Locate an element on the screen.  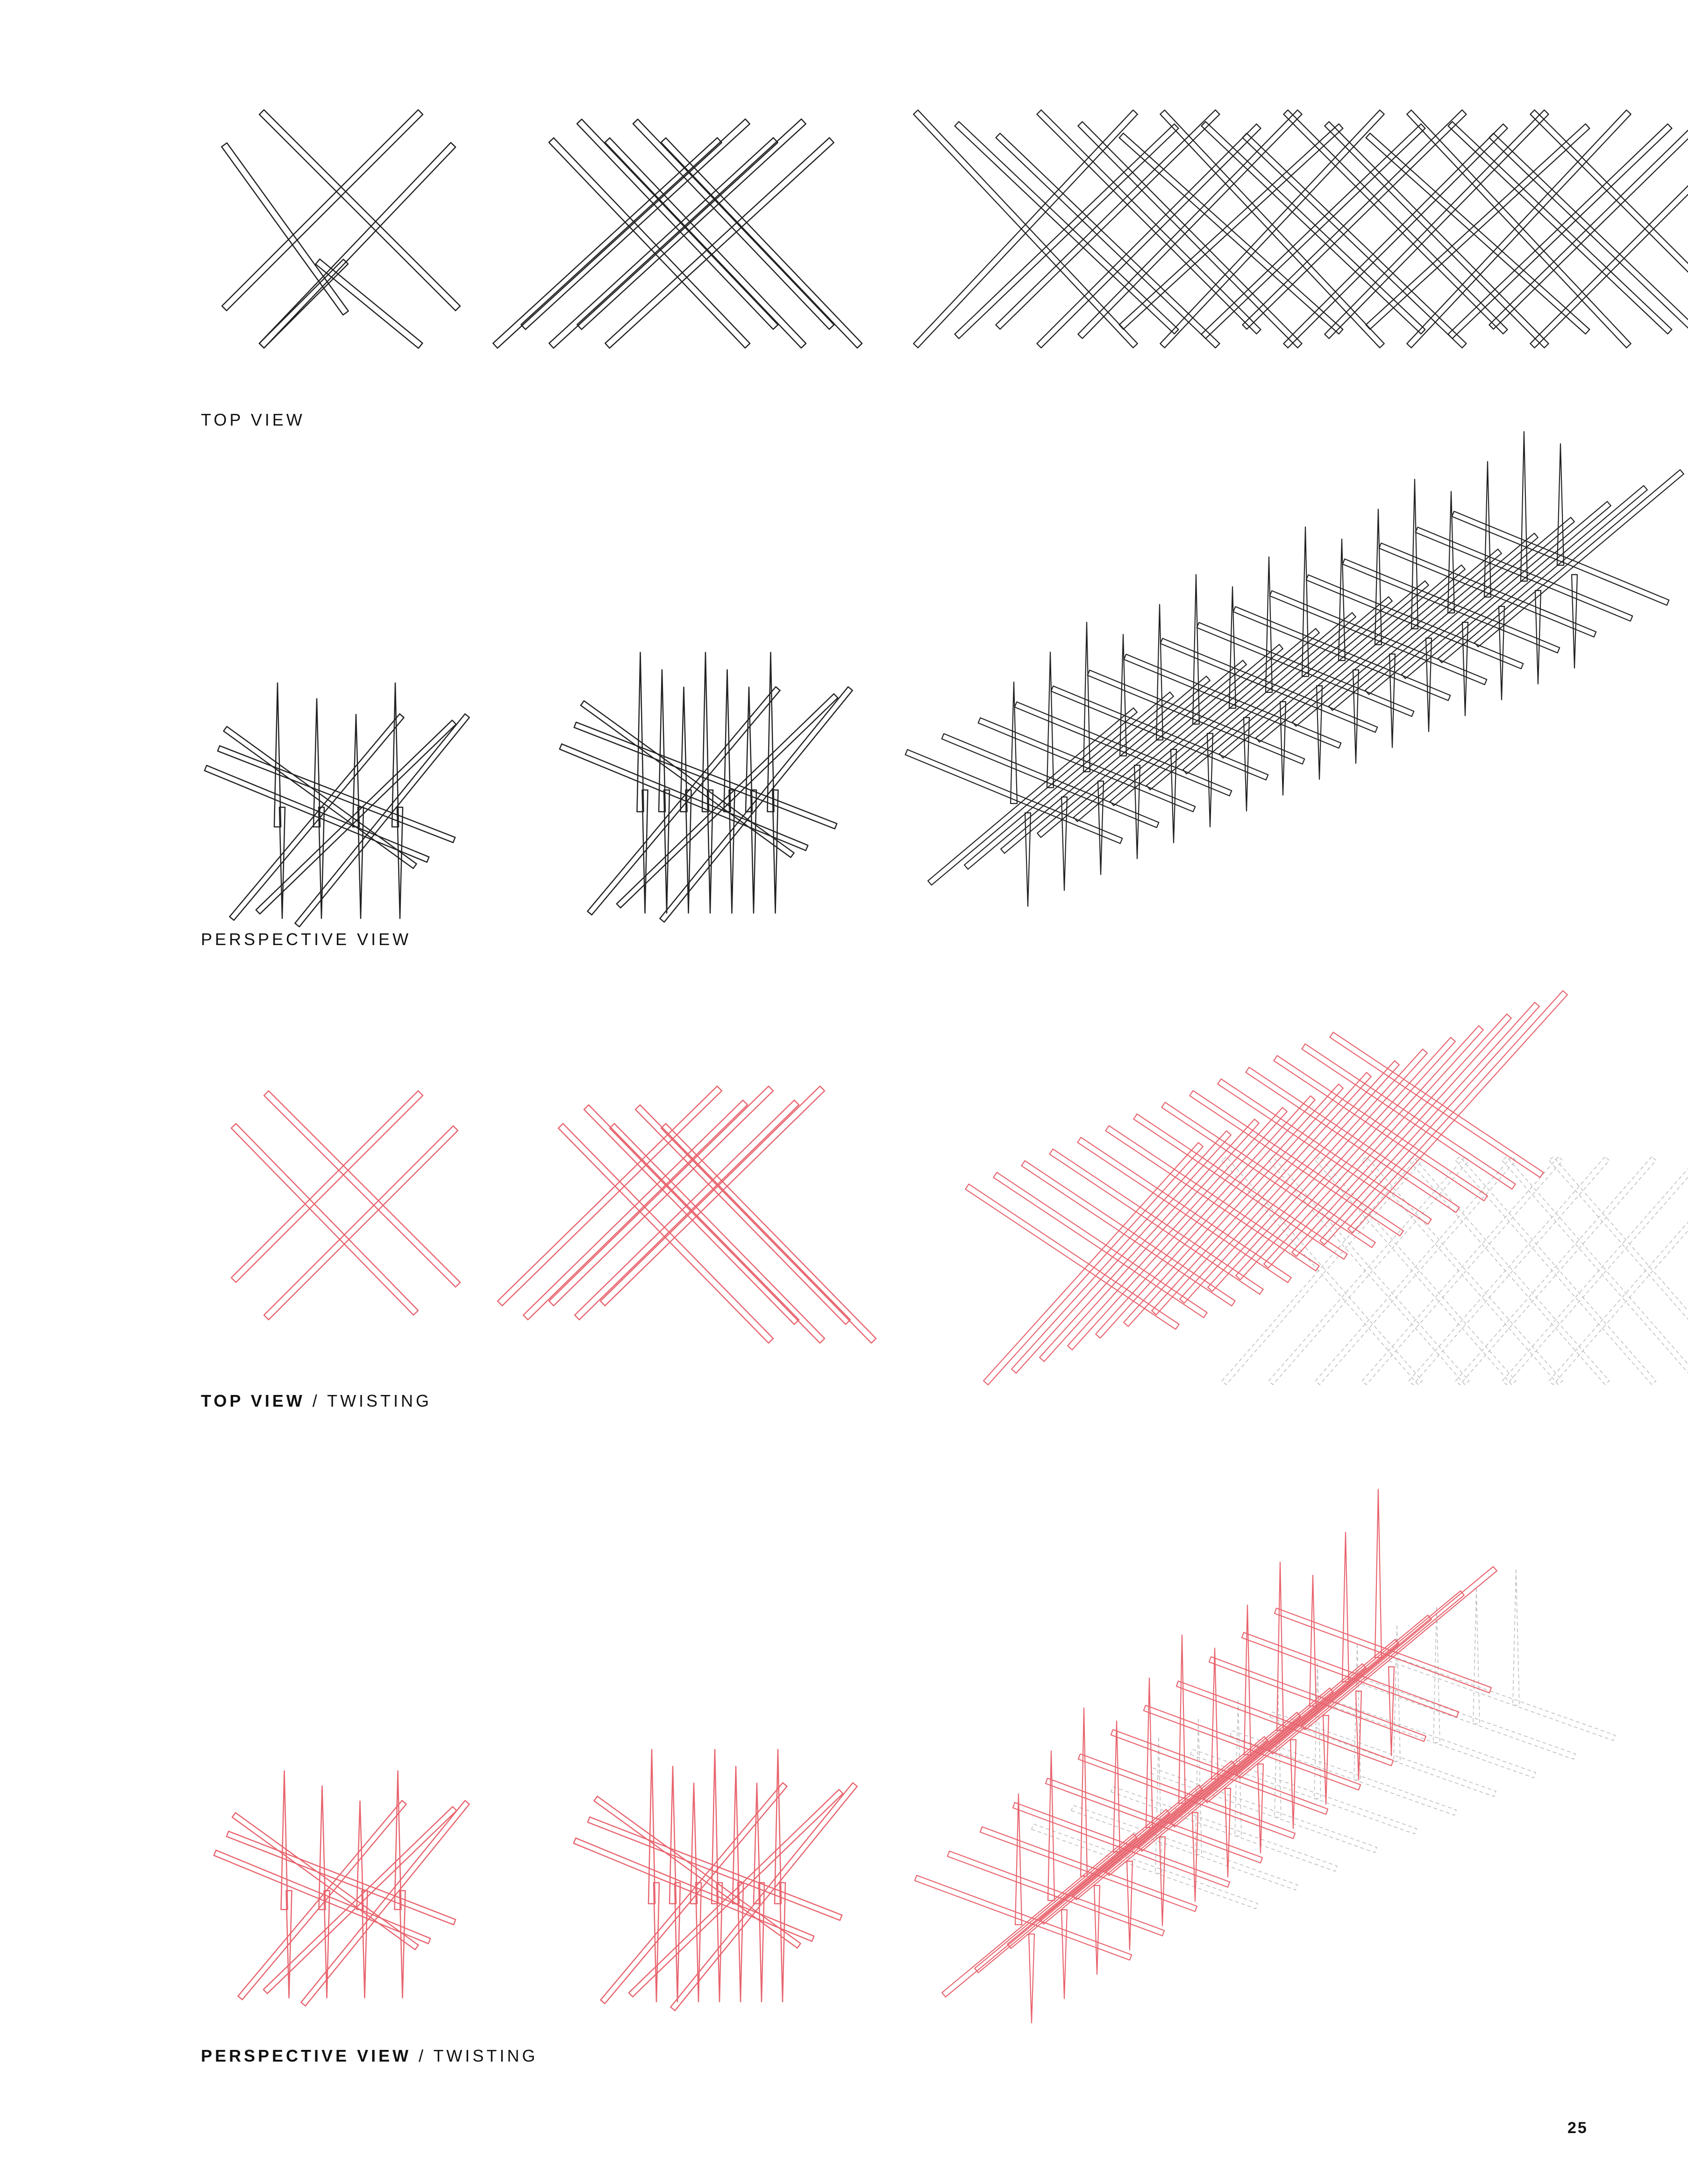
caption-perspective-view-twisting: PERSPECTIVE VIEW / TWISTING is located at coordinates (369, 2056).